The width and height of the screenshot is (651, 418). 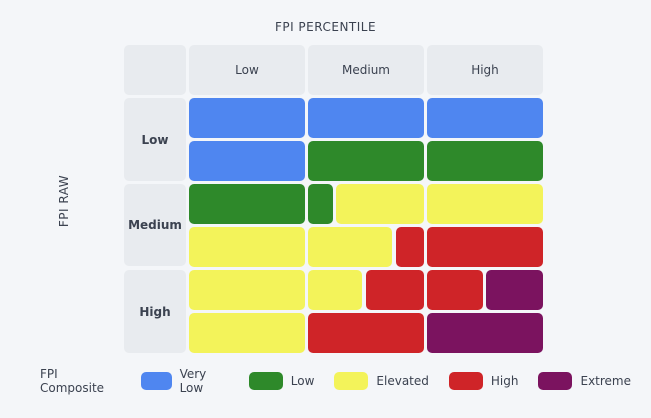 What do you see at coordinates (155, 70) in the screenshot?
I see `corner-cell` at bounding box center [155, 70].